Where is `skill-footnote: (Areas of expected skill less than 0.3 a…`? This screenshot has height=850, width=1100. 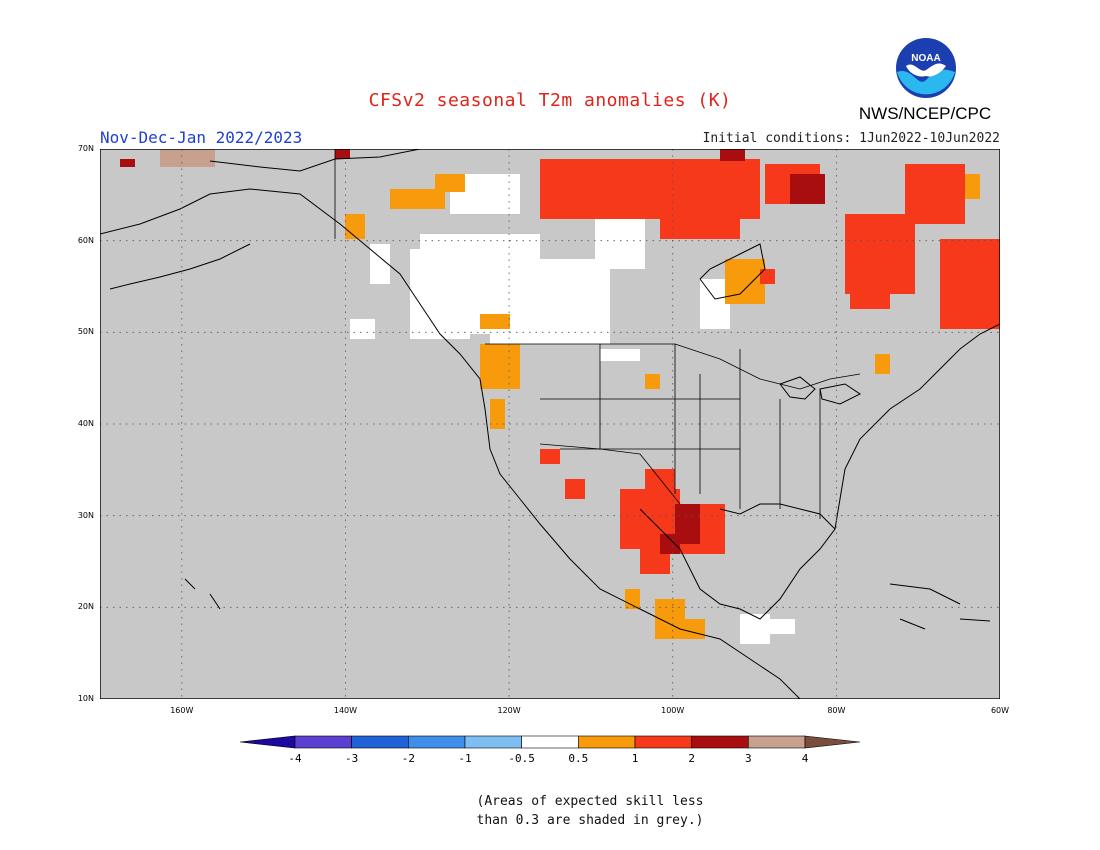
skill-footnote: (Areas of expected skill less than 0.3 a… is located at coordinates (590, 811).